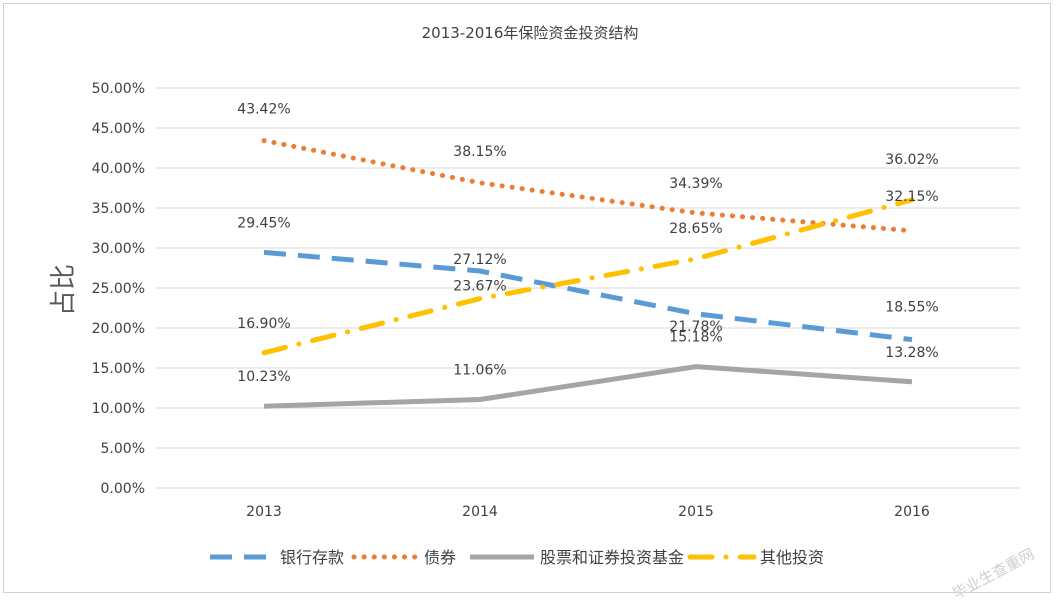 The height and width of the screenshot is (604, 1056). Describe the element at coordinates (612, 557) in the screenshot. I see `legend-label: 股票和证券投资基金` at that location.